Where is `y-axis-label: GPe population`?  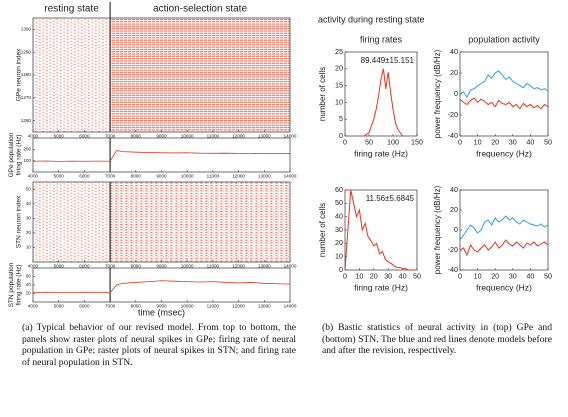 y-axis-label: GPe population is located at coordinates (11, 154).